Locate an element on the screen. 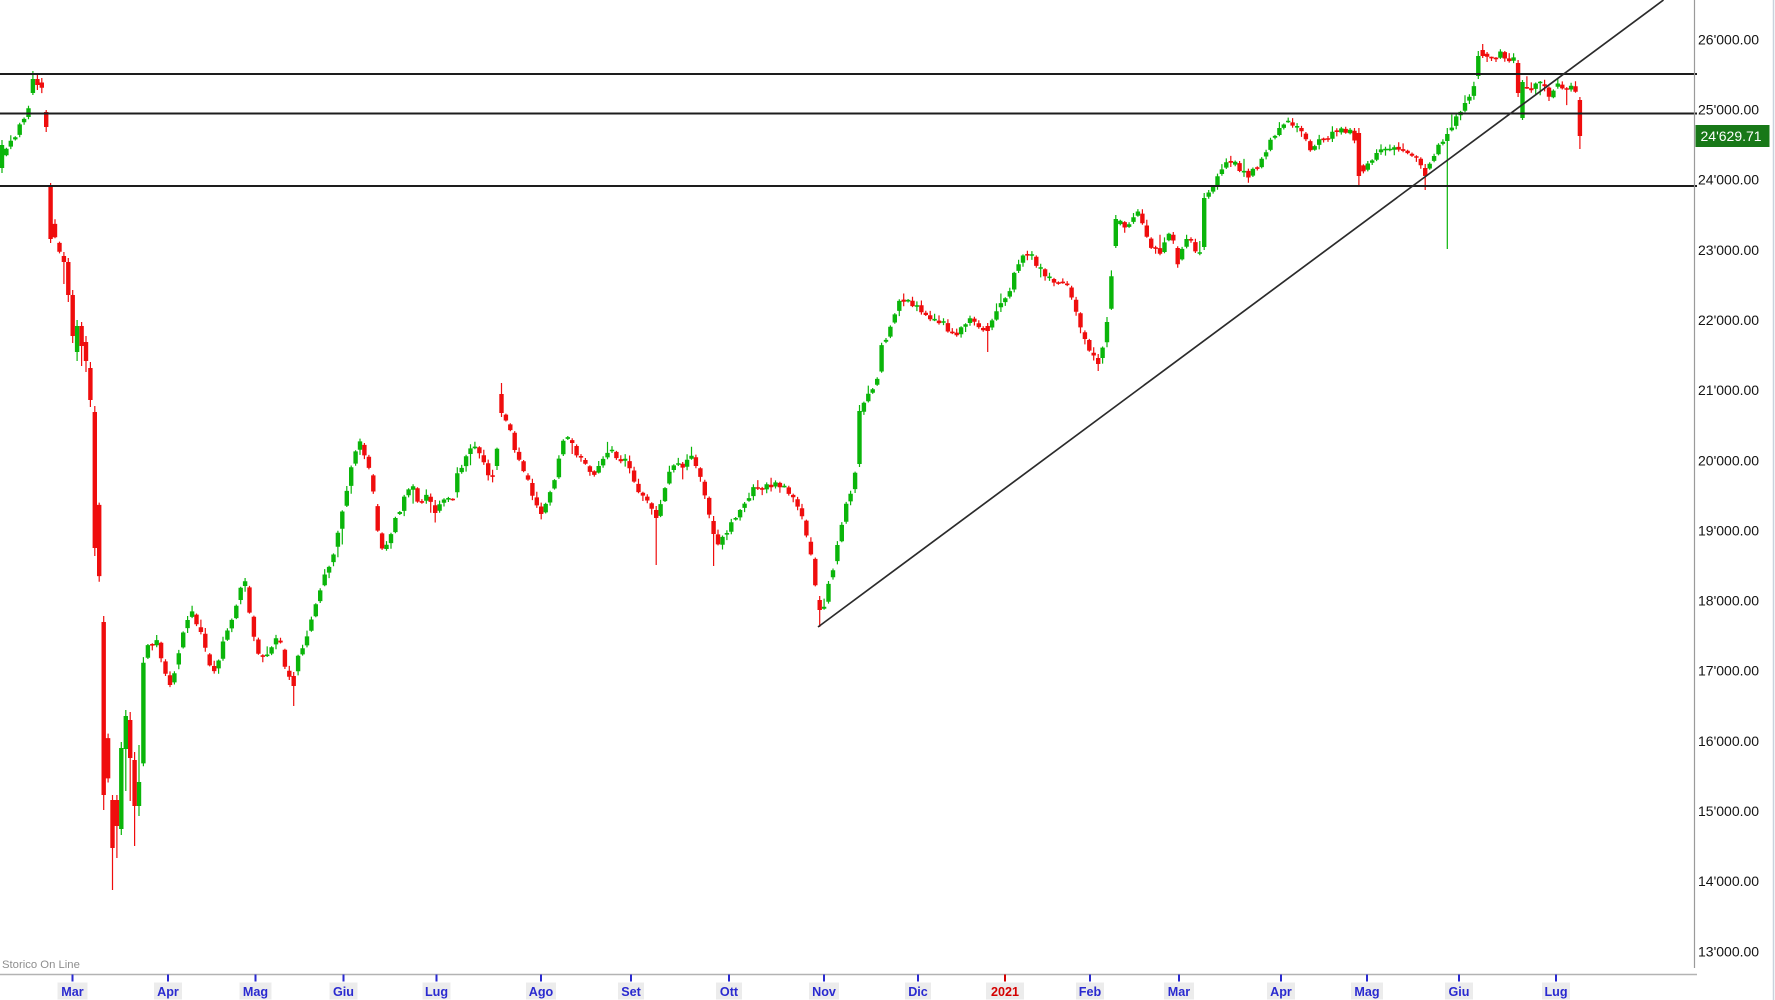  svg-text: 2021 is located at coordinates (1005, 992).